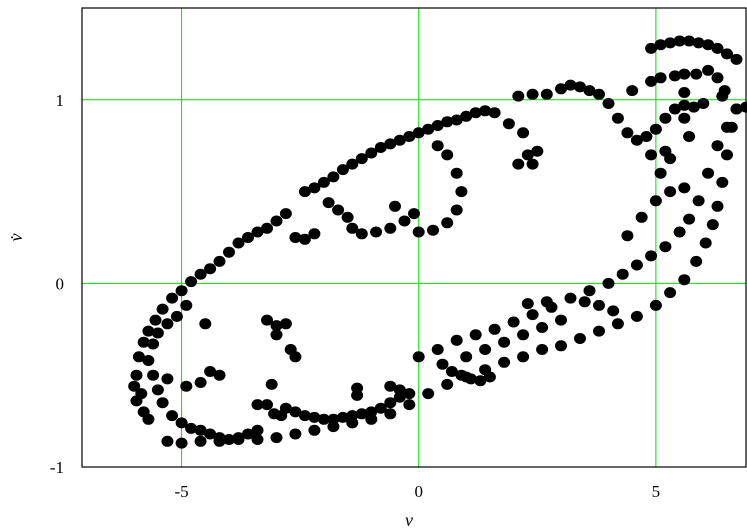  I want to click on y-tick-label: 1, so click(60, 100).